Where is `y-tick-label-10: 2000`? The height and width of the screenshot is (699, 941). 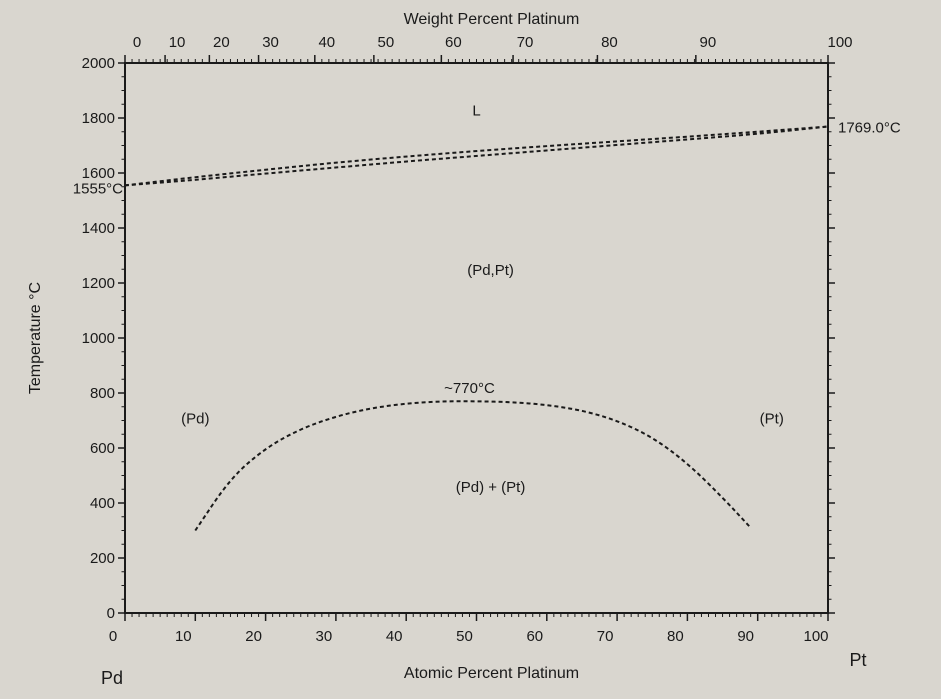
y-tick-label-10: 2000 is located at coordinates (98, 63).